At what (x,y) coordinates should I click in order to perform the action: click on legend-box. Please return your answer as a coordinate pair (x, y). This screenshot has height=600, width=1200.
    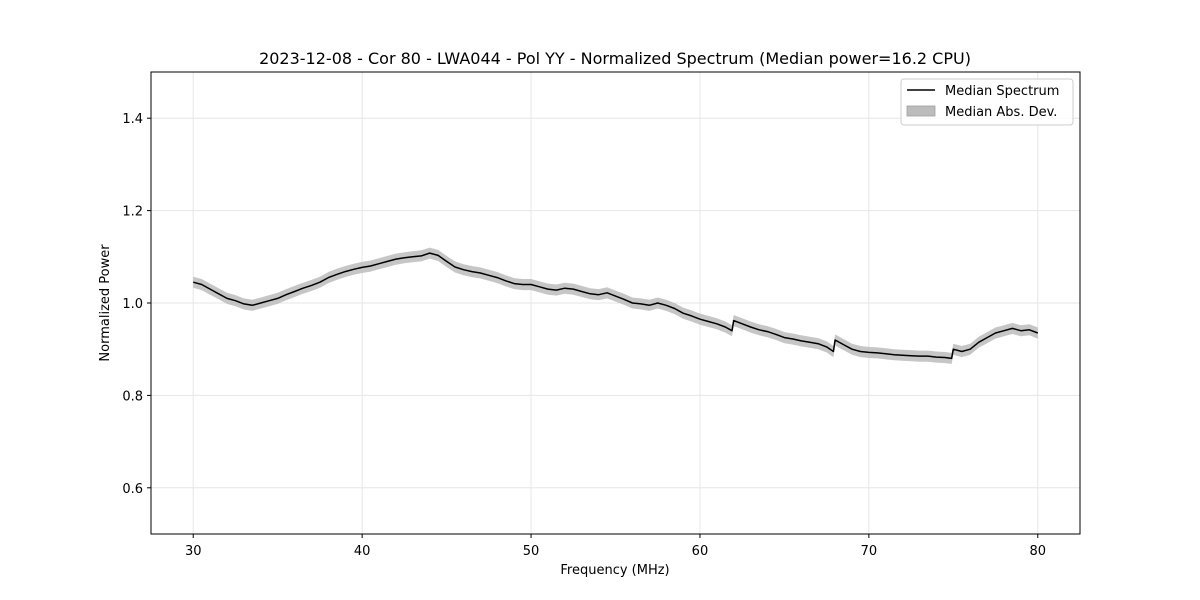
    Looking at the image, I should click on (987, 102).